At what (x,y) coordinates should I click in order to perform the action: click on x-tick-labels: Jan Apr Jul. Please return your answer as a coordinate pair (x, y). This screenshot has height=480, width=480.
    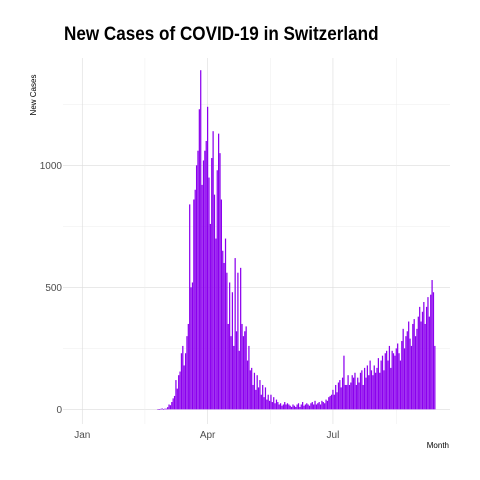
    Looking at the image, I should click on (206, 435).